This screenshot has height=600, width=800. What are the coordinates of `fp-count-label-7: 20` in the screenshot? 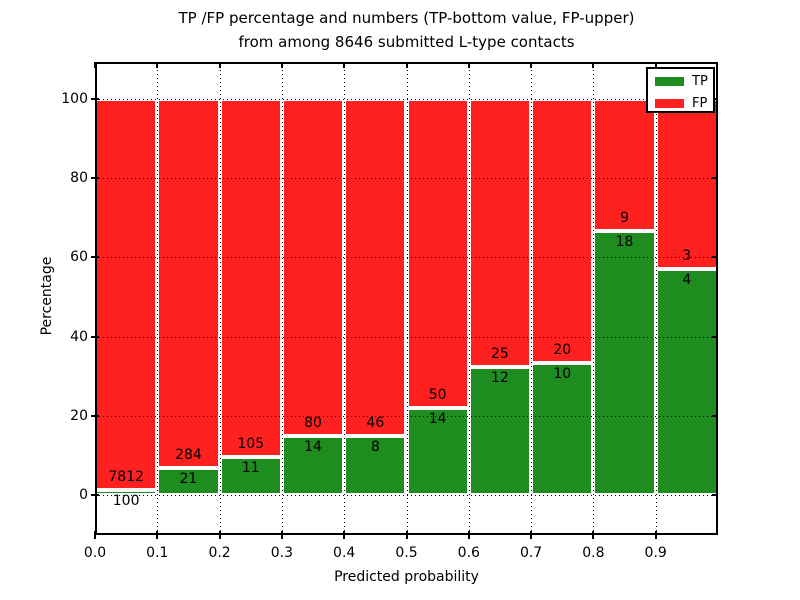 It's located at (562, 350).